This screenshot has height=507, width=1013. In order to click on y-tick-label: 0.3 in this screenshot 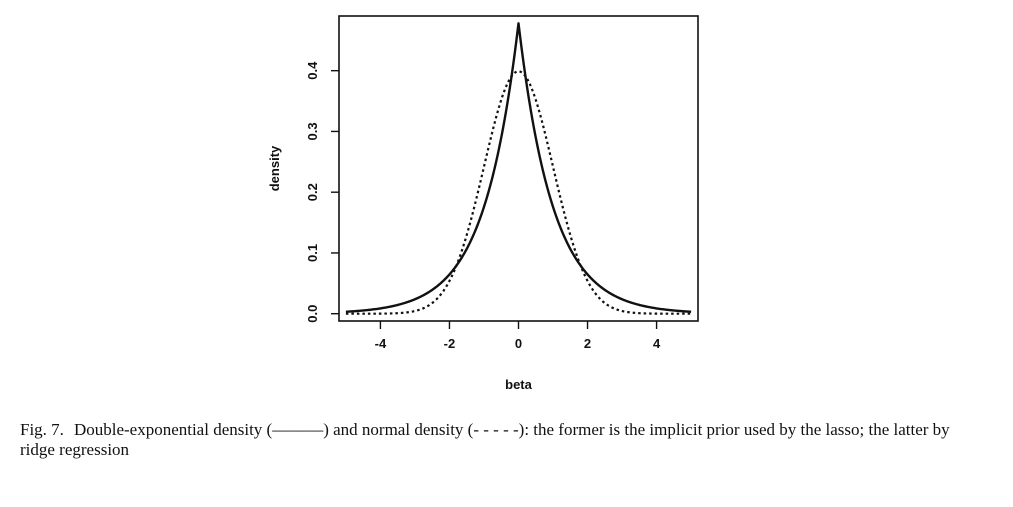, I will do `click(312, 131)`.